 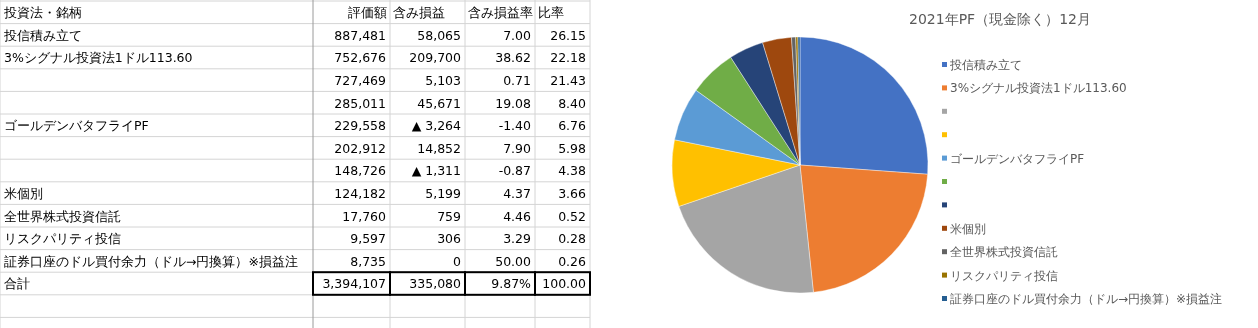 What do you see at coordinates (517, 148) in the screenshot?
I see `text: 7.90` at bounding box center [517, 148].